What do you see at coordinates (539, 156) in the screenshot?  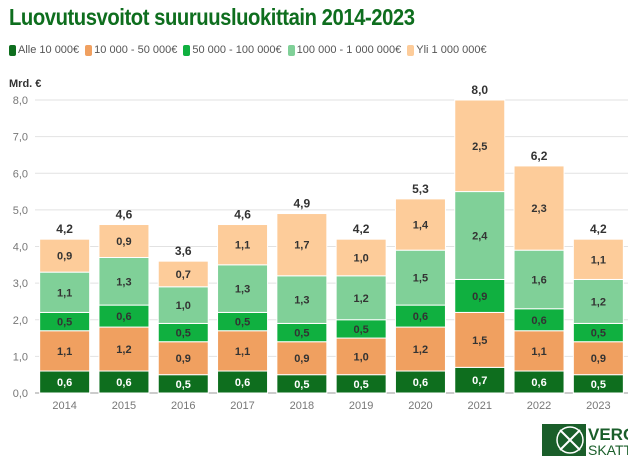 I see `total-label: 6,2` at bounding box center [539, 156].